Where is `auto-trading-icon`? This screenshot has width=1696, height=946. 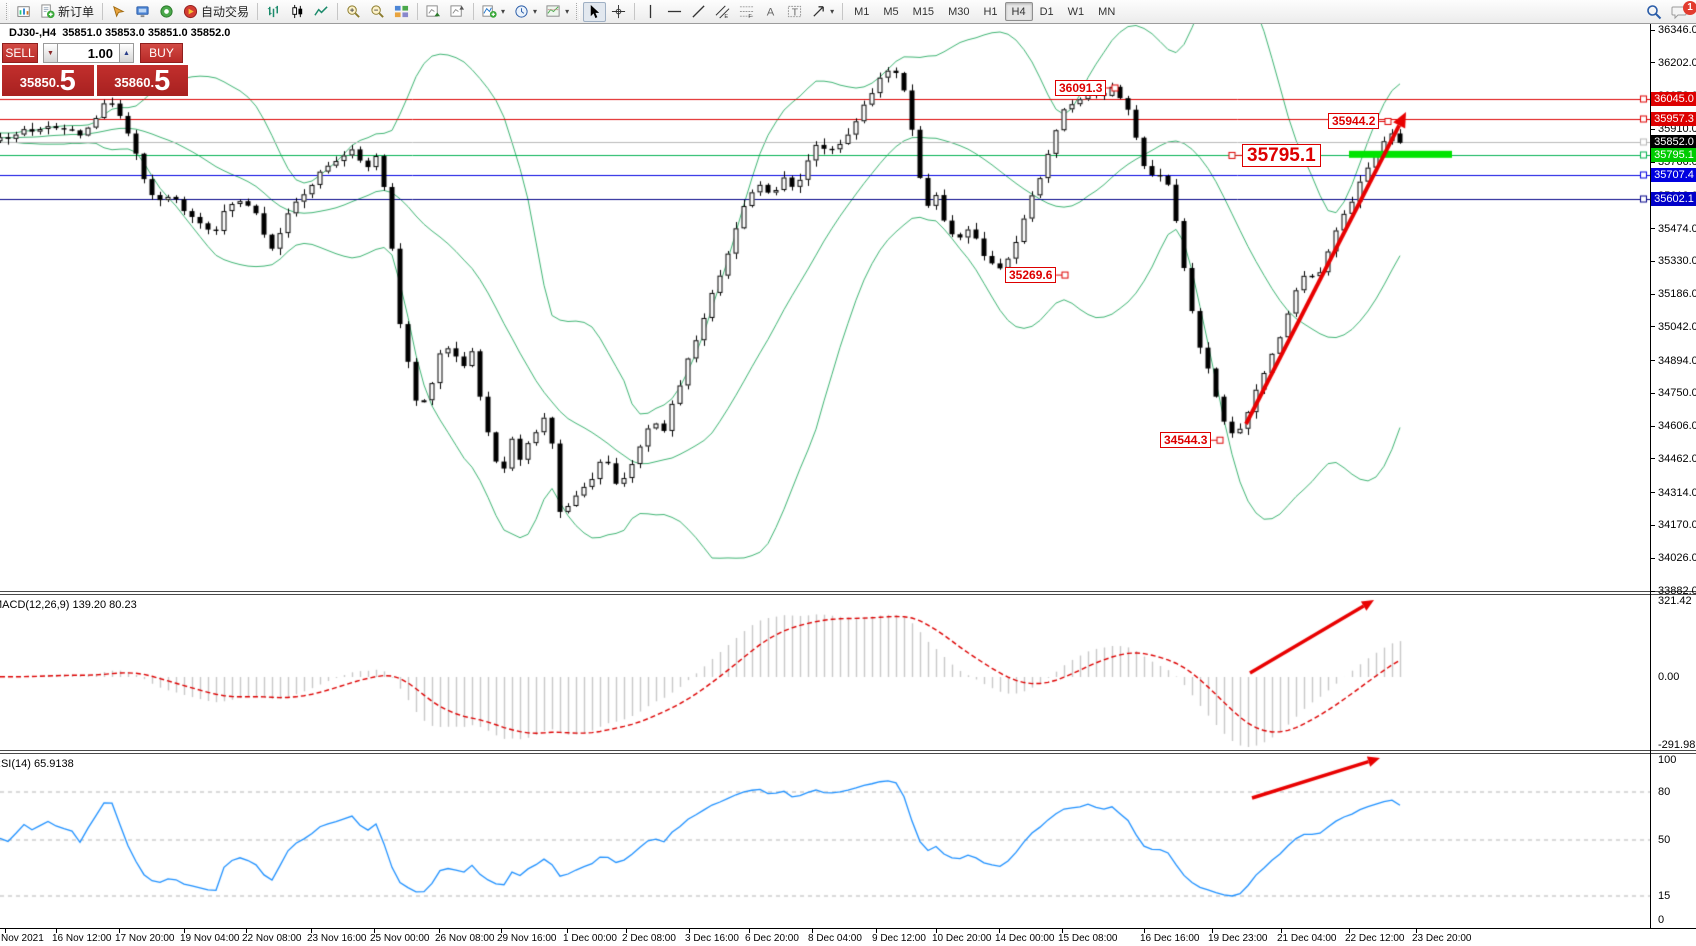
auto-trading-icon is located at coordinates (190, 11).